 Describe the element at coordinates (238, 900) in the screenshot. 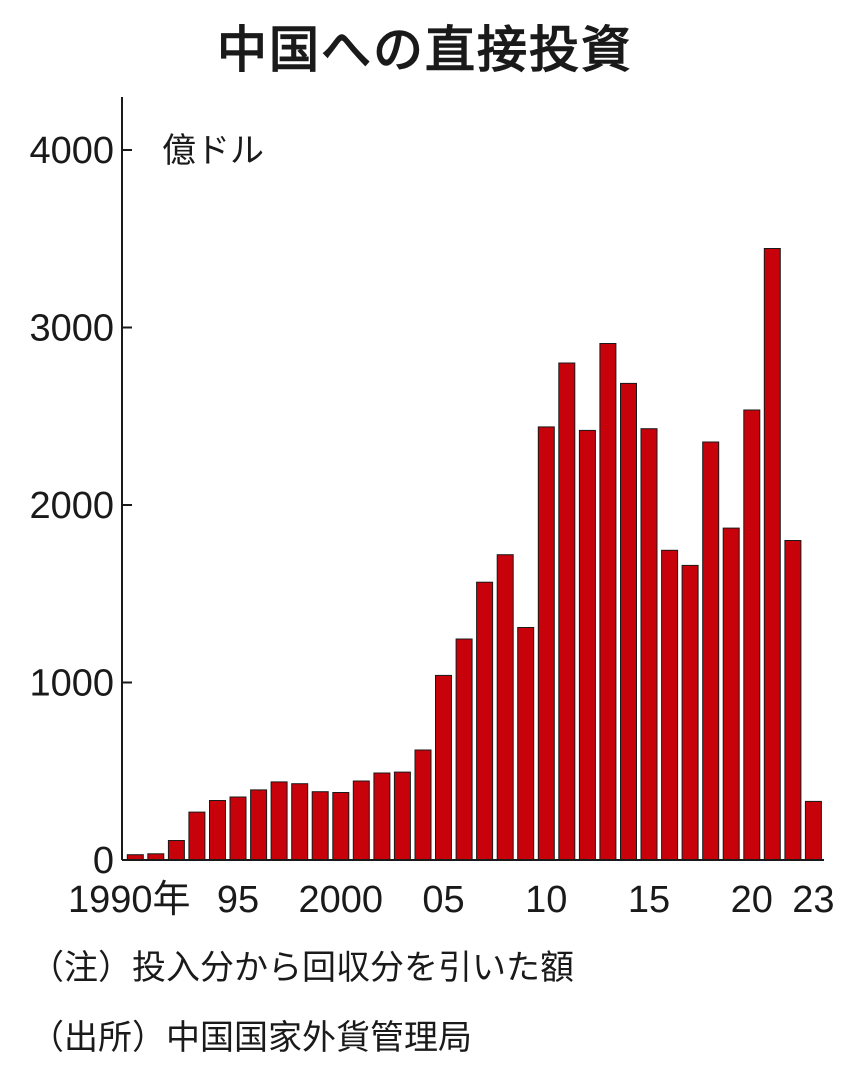

I see `x-tick-label: 95` at that location.